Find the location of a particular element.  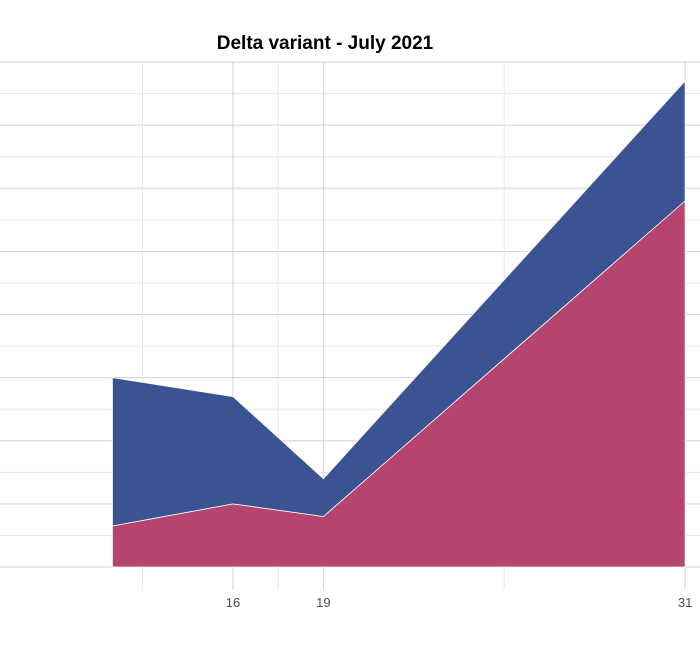

chart-title: Delta variant - July 2021 is located at coordinates (325, 43).